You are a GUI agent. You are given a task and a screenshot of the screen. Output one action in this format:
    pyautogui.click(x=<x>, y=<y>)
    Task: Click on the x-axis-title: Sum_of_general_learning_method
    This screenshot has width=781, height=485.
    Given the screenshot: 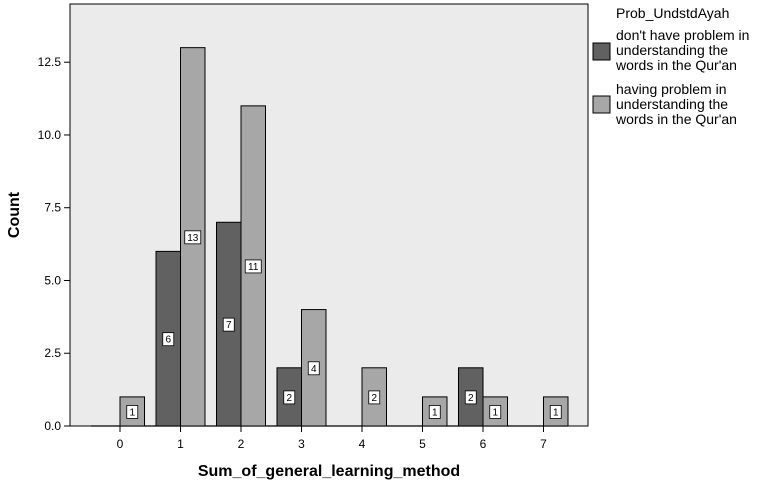 What is the action you would take?
    pyautogui.click(x=329, y=471)
    